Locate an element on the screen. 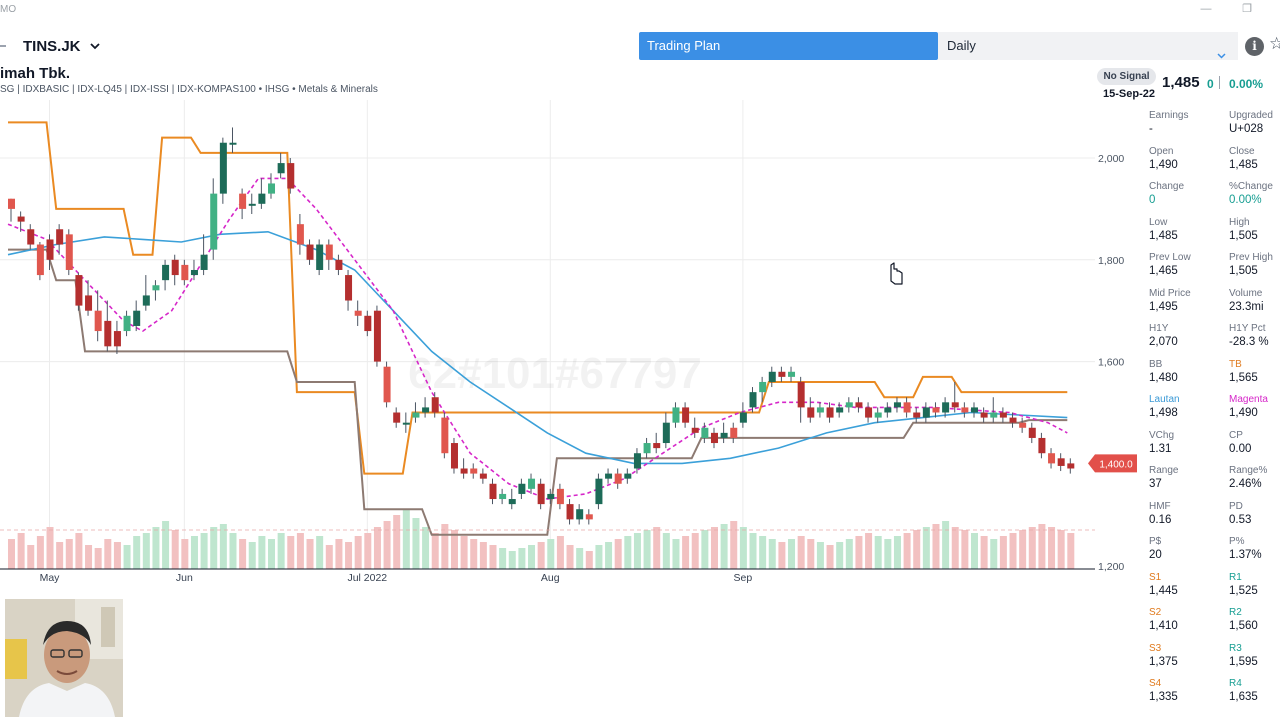  stat-label: %Change is located at coordinates (1251, 186).